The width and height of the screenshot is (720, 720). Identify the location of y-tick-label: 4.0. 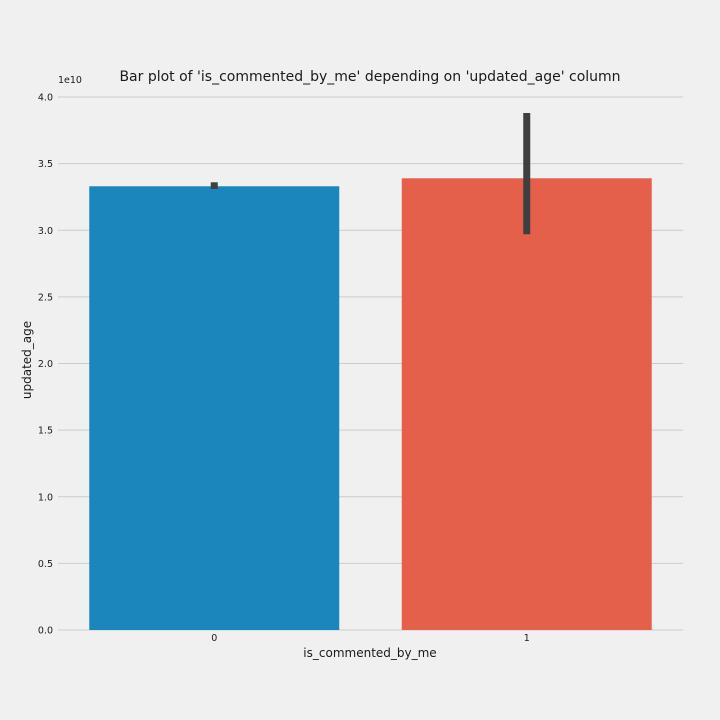
(45, 98).